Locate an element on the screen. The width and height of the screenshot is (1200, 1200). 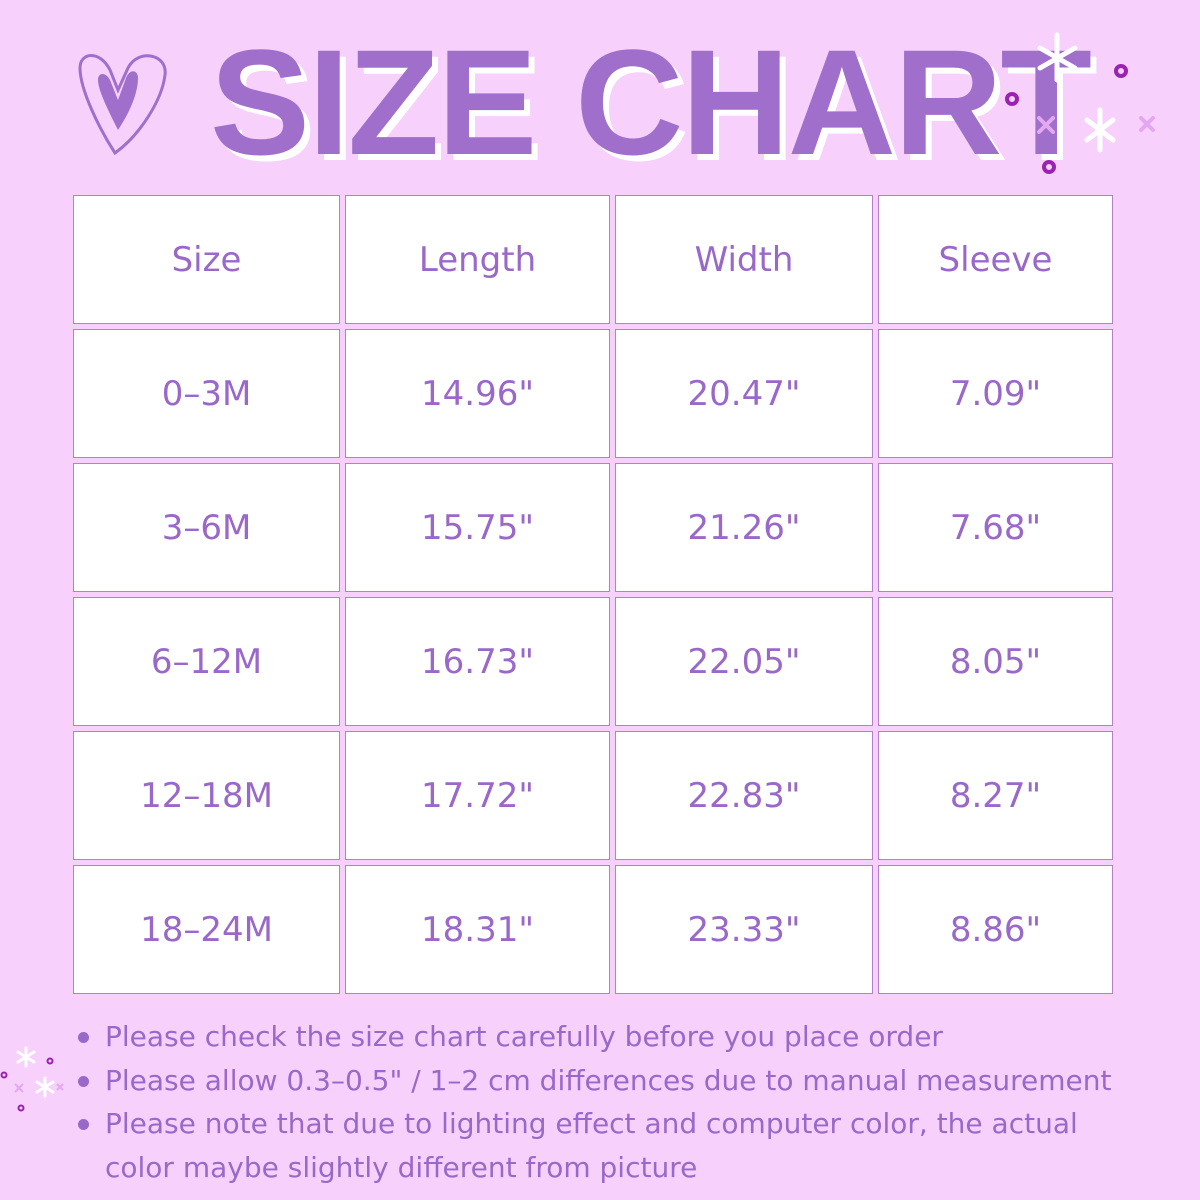
cell-size: 6–12M is located at coordinates (206, 661).